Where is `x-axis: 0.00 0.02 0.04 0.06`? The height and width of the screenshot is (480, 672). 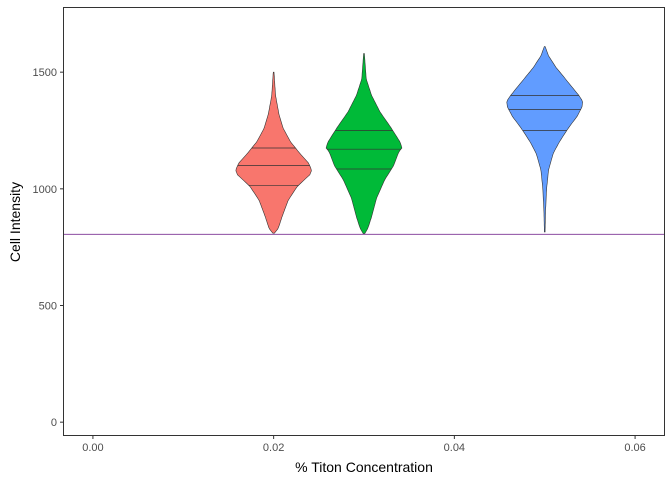 x-axis: 0.00 0.02 0.04 0.06 is located at coordinates (364, 444).